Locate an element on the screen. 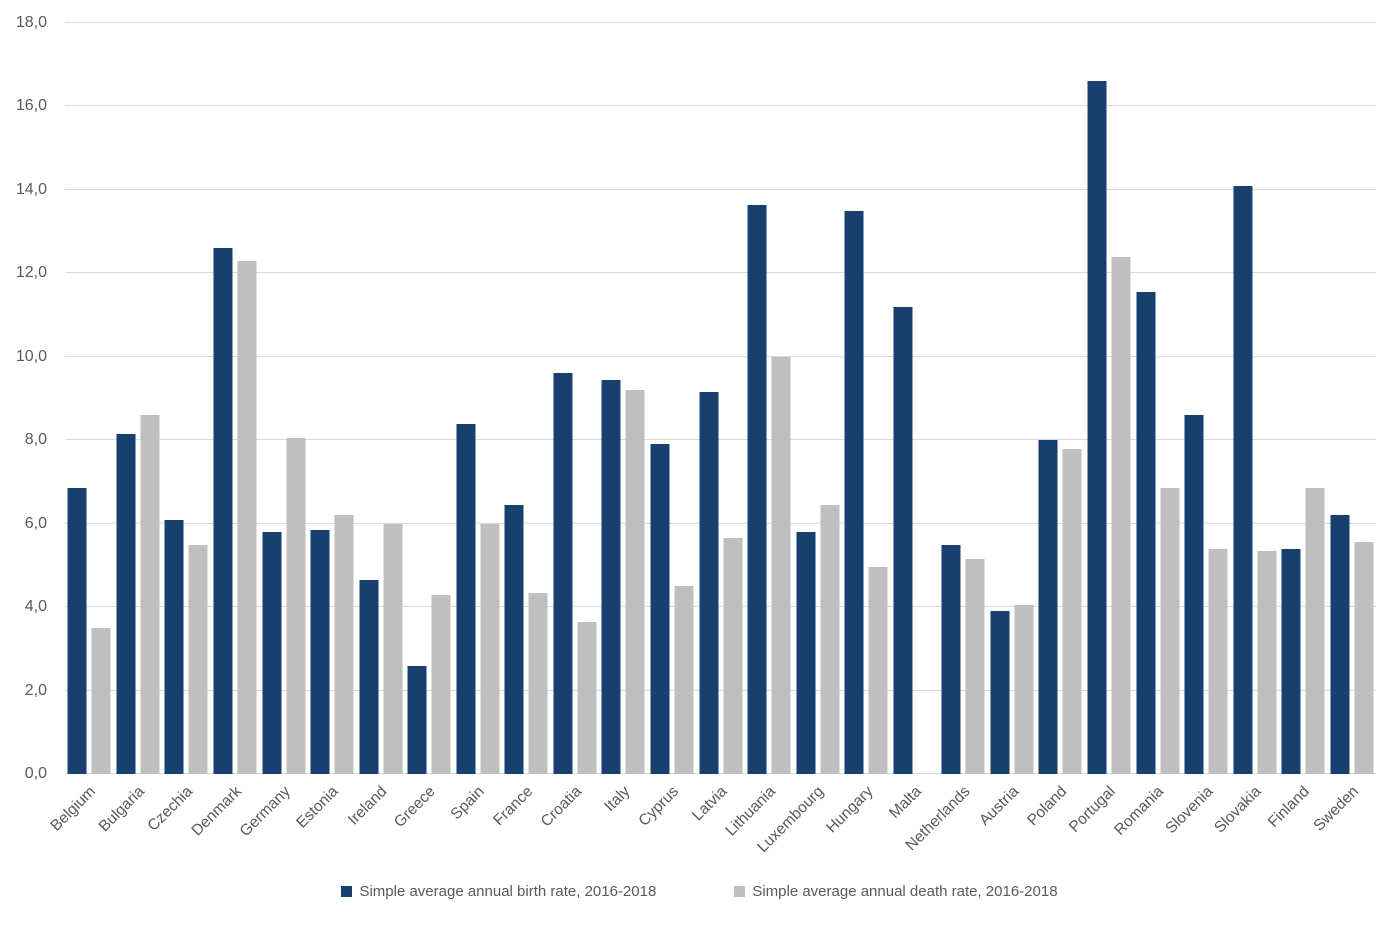 This screenshot has height=930, width=1399. legend-swatch-death-rate-icon is located at coordinates (740, 891).